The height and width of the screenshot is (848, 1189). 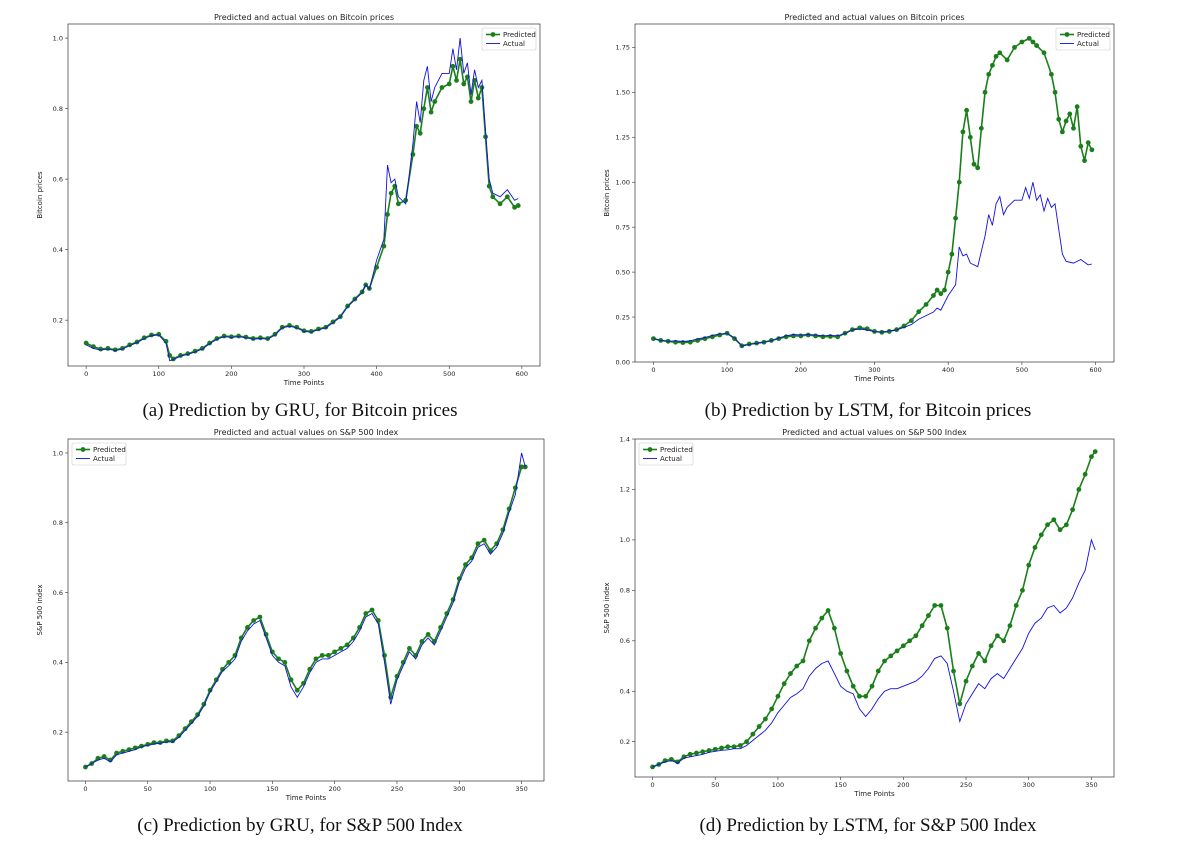 What do you see at coordinates (231, 374) in the screenshot?
I see `x-tick-label-a-2: 200` at bounding box center [231, 374].